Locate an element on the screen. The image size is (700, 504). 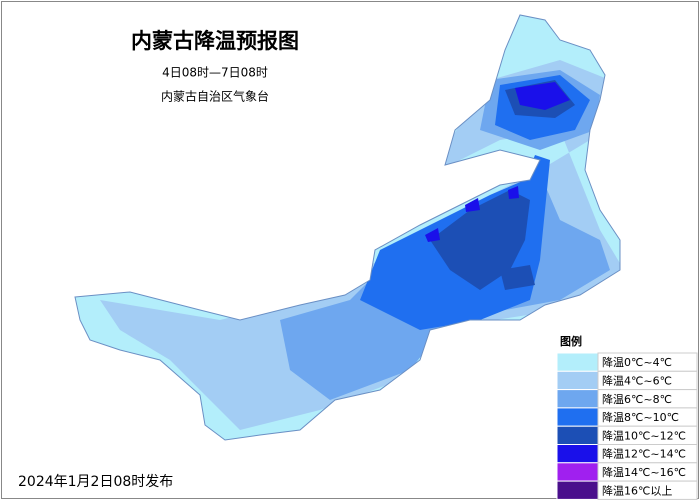
legend-label: 降温4℃~6℃ is located at coordinates (637, 380).